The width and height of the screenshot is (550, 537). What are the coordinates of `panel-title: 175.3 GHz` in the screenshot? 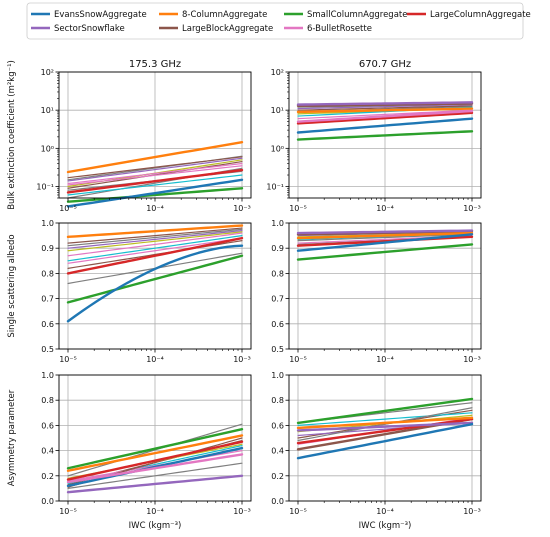 It's located at (155, 64).